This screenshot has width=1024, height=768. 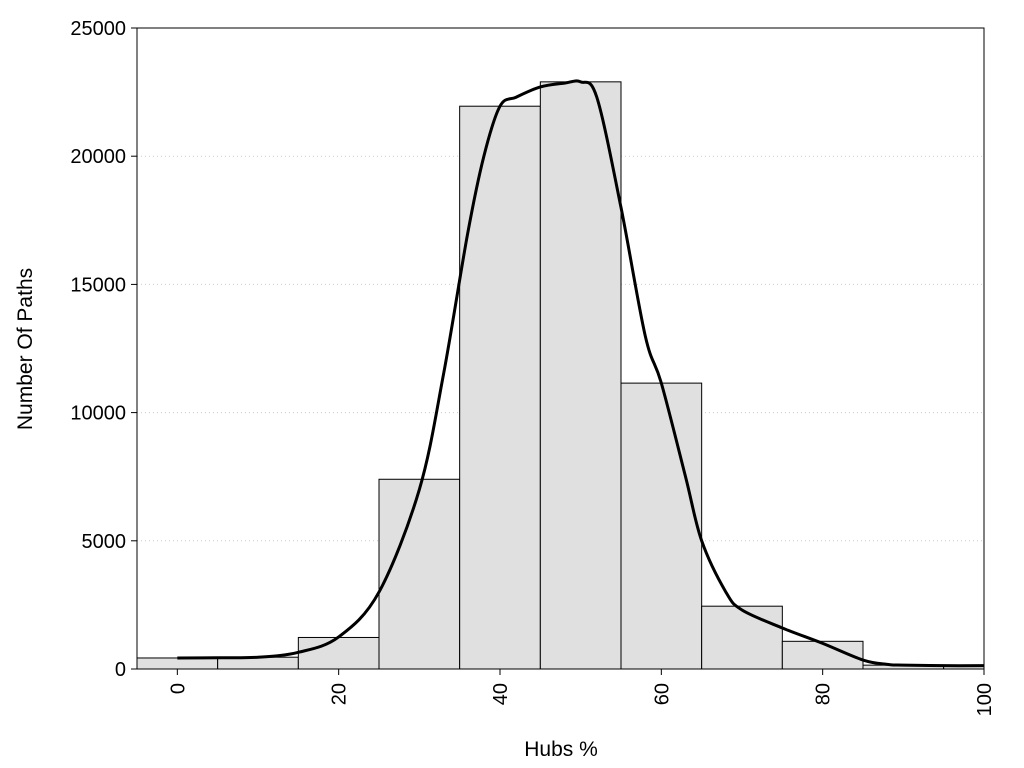 I want to click on y-tick-label: 25000, so click(x=98, y=29).